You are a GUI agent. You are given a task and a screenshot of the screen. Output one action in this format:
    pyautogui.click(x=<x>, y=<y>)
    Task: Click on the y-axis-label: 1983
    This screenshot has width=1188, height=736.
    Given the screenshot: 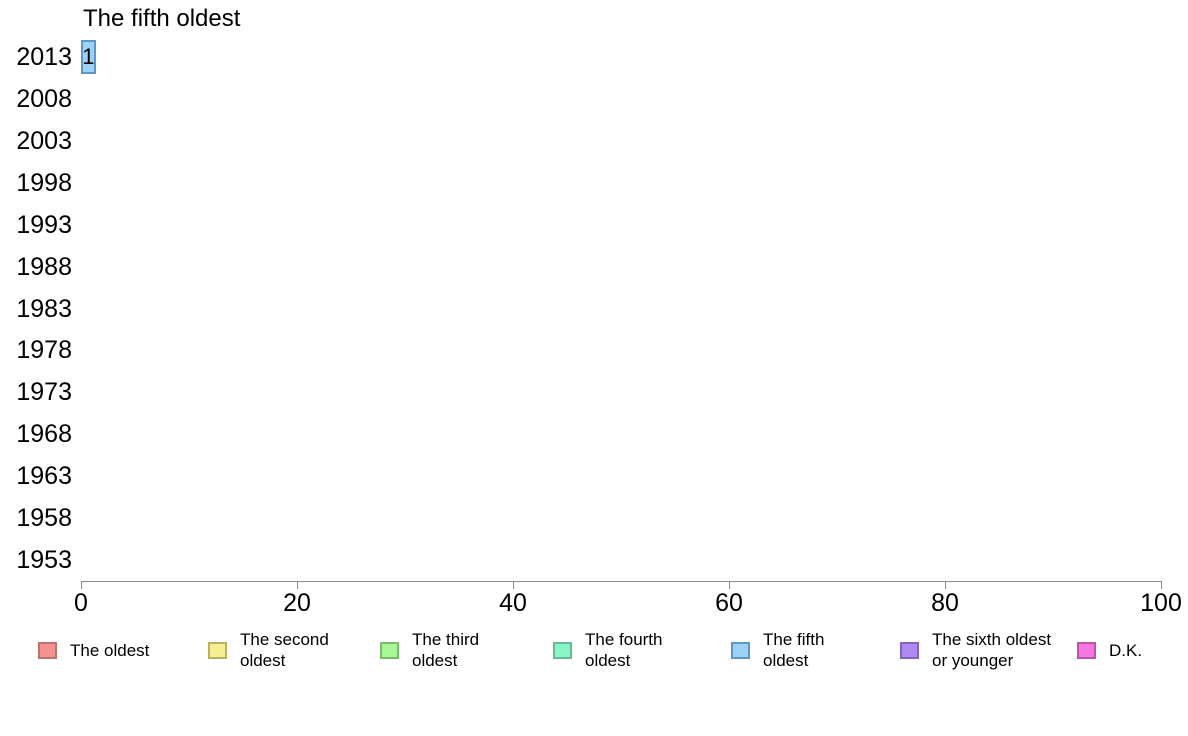 What is the action you would take?
    pyautogui.click(x=44, y=308)
    